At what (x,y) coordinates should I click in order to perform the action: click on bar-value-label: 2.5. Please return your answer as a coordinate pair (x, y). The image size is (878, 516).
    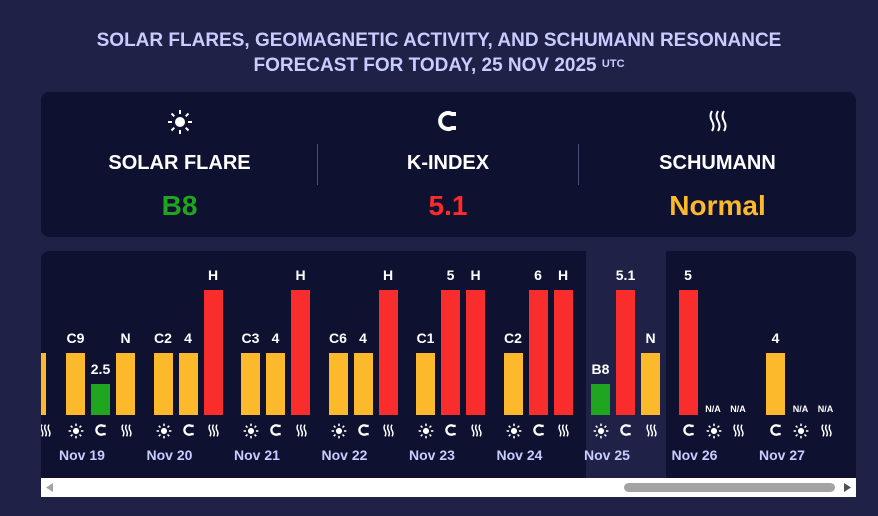
    Looking at the image, I should click on (100, 369).